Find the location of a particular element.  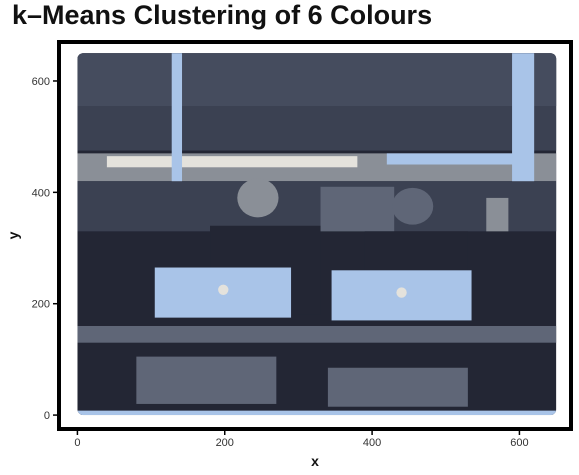

y-axis-label: y is located at coordinates (13, 235).